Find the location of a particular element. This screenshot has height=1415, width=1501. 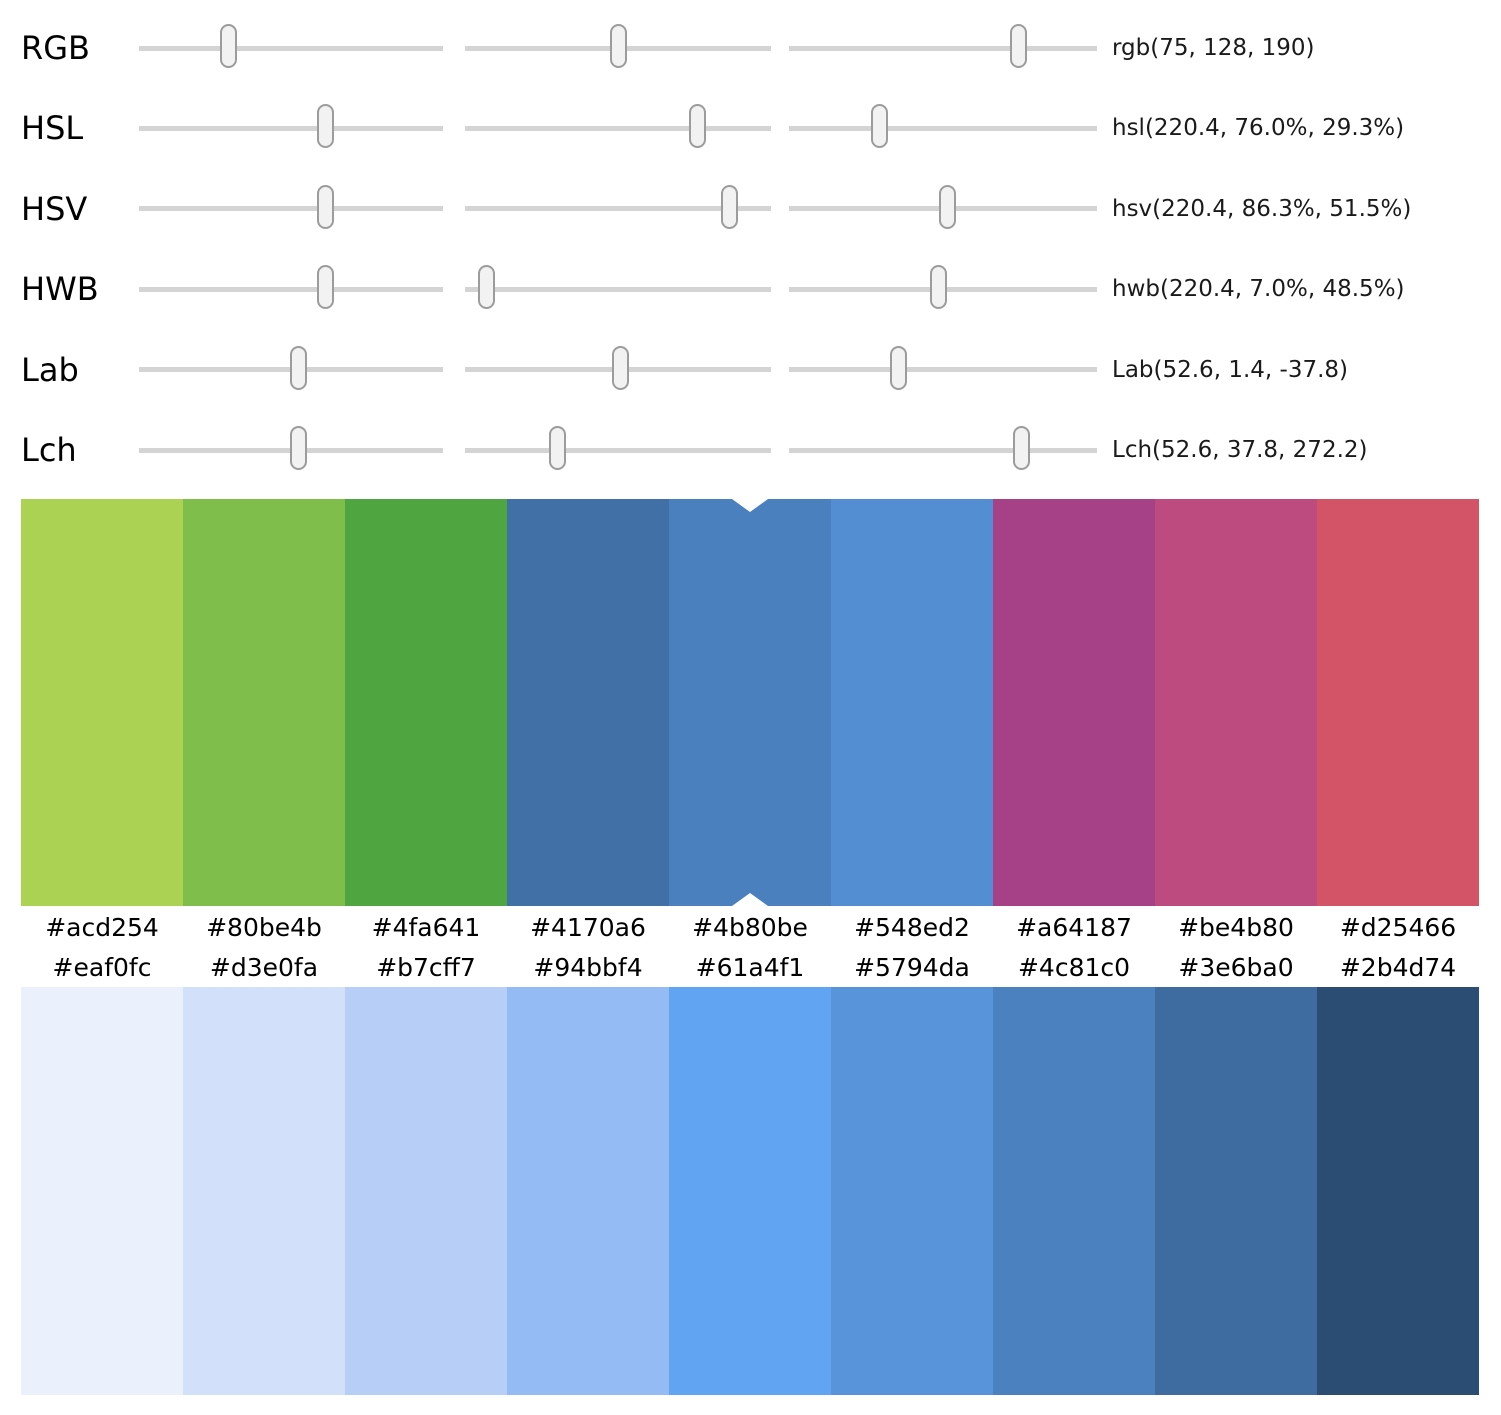

hue-swatch-hex-label: #d25466 is located at coordinates (1398, 927).